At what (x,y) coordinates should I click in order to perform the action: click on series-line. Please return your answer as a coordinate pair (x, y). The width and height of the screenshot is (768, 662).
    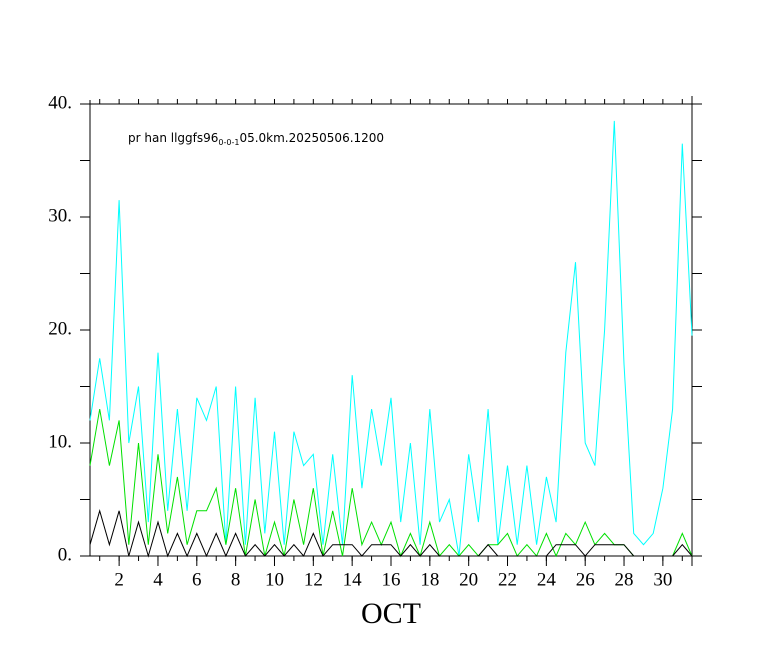
    Looking at the image, I should click on (391, 533).